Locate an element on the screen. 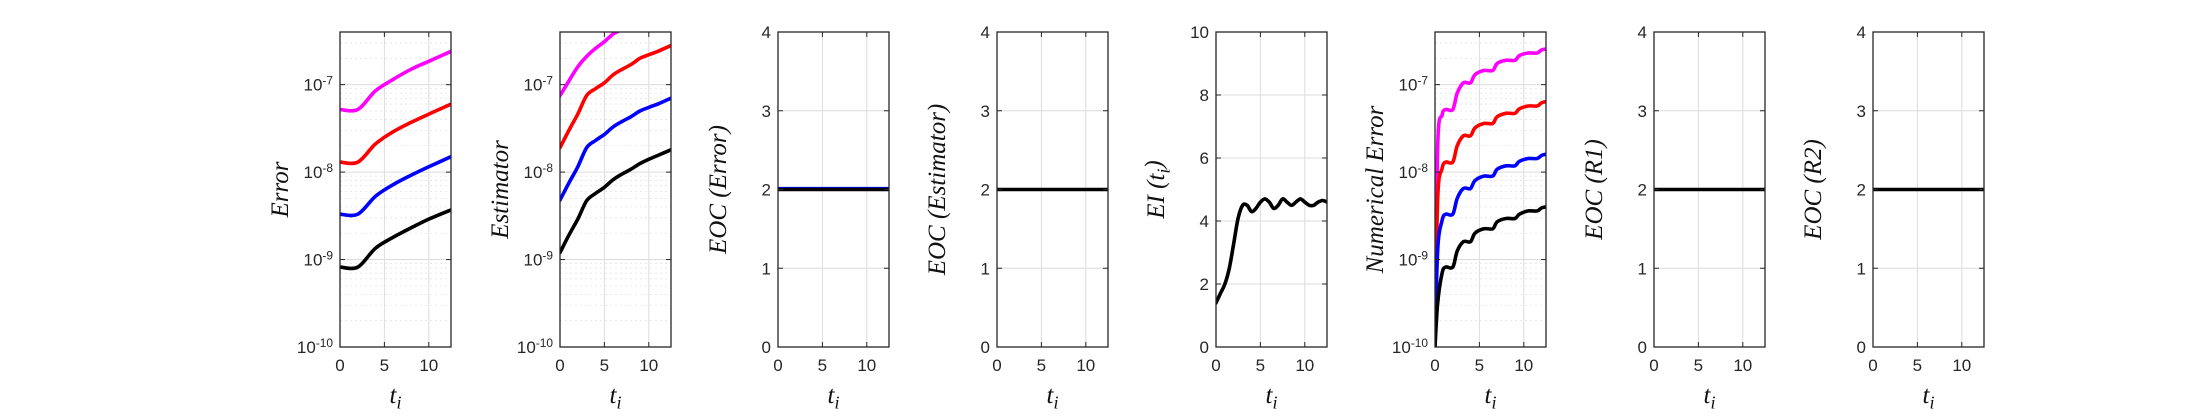  y-axis-label: Numerical Error is located at coordinates (1375, 189).